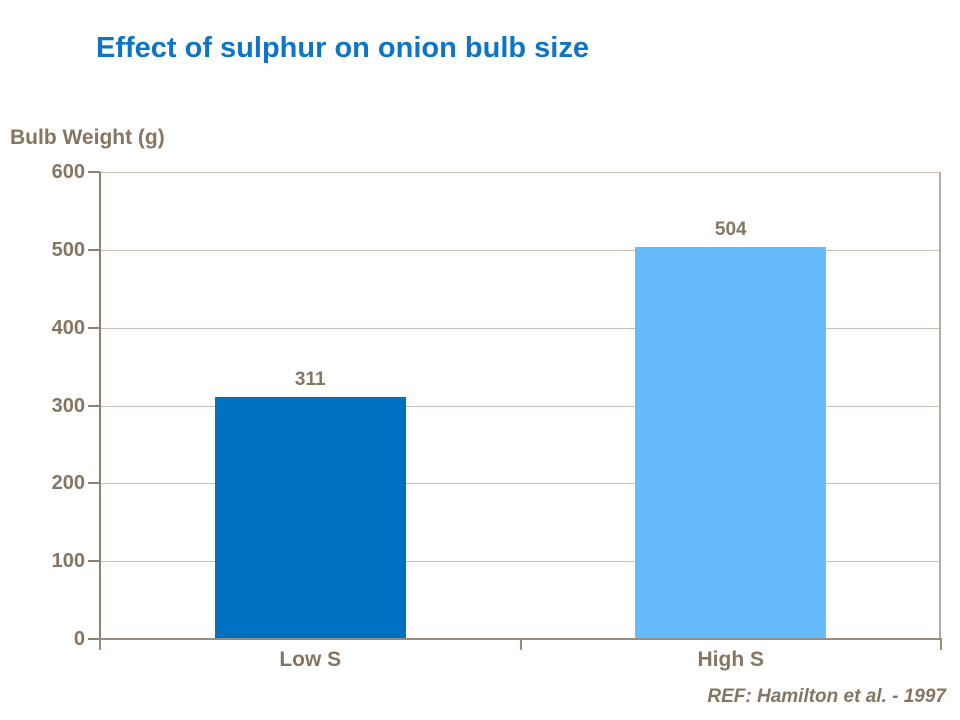 This screenshot has height=720, width=960. I want to click on y-tick-label-500: 500, so click(68, 249).